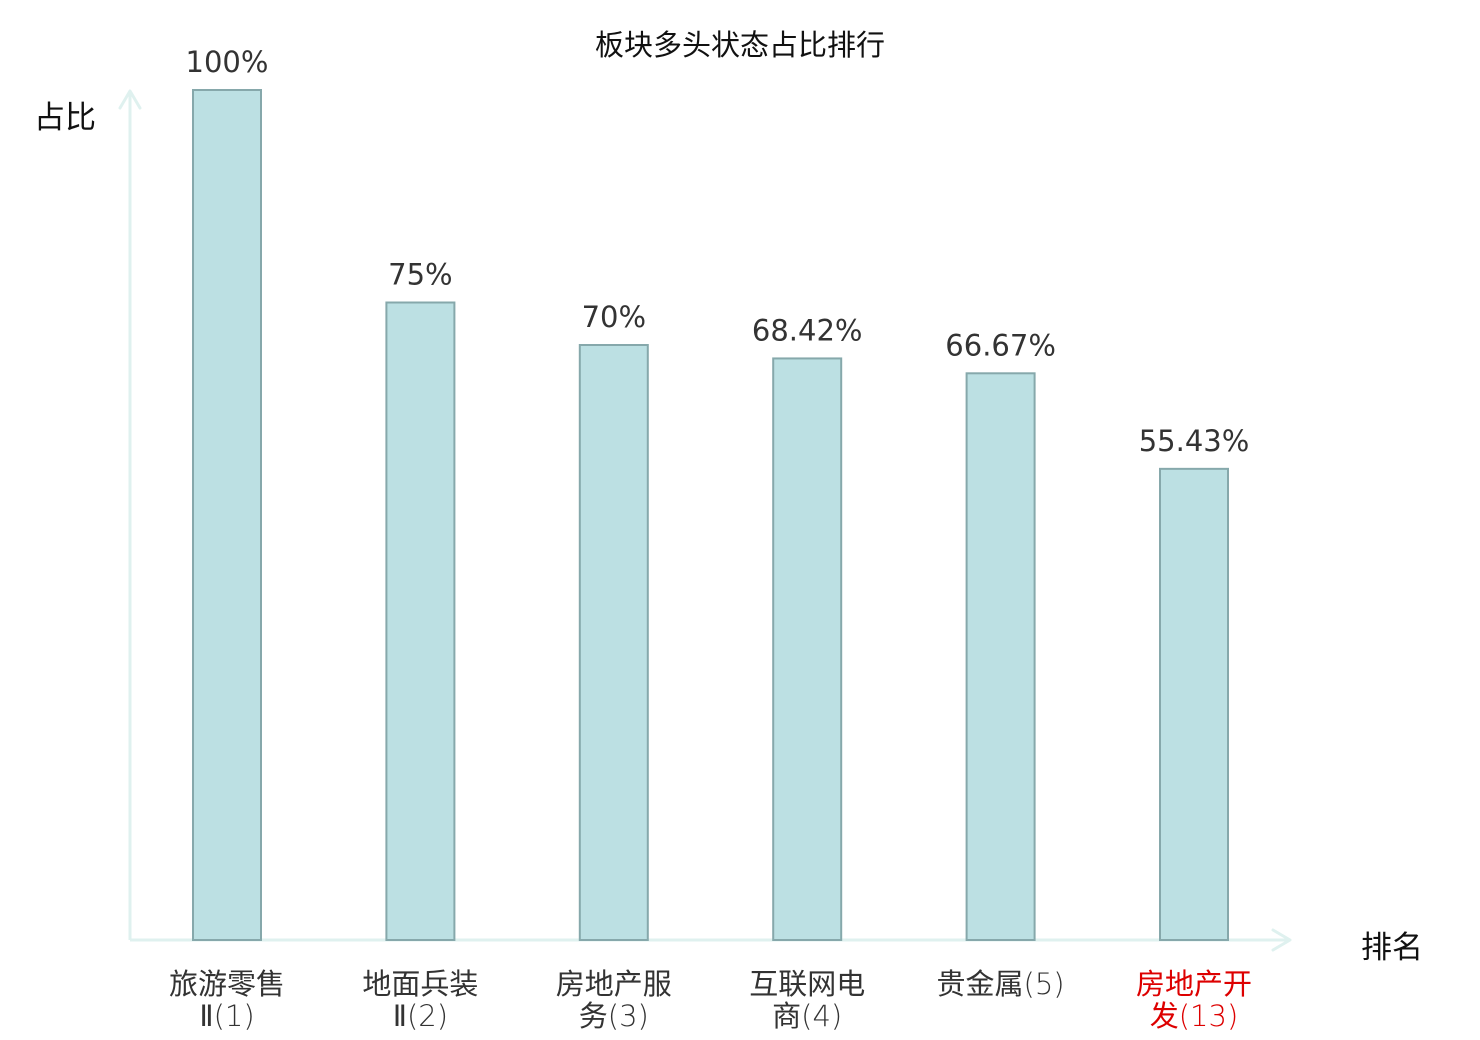 This screenshot has height=1040, width=1480. Describe the element at coordinates (427, 1016) in the screenshot. I see `category-rank: (2)` at that location.